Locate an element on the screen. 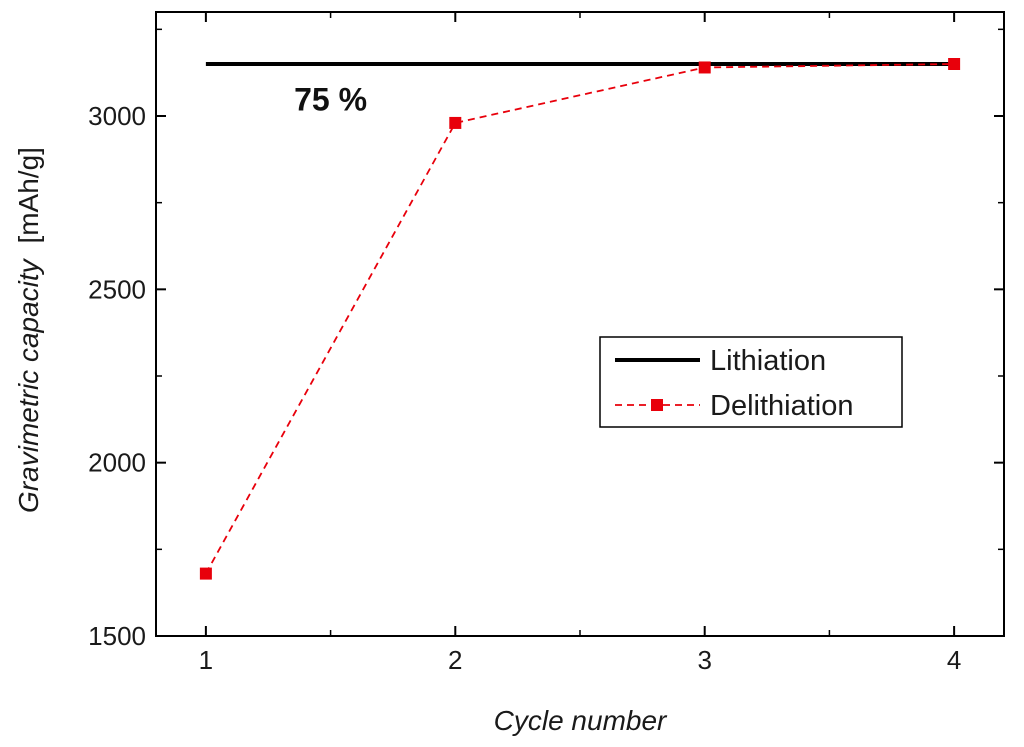  legend: Lithiation Delithiation is located at coordinates (751, 382).